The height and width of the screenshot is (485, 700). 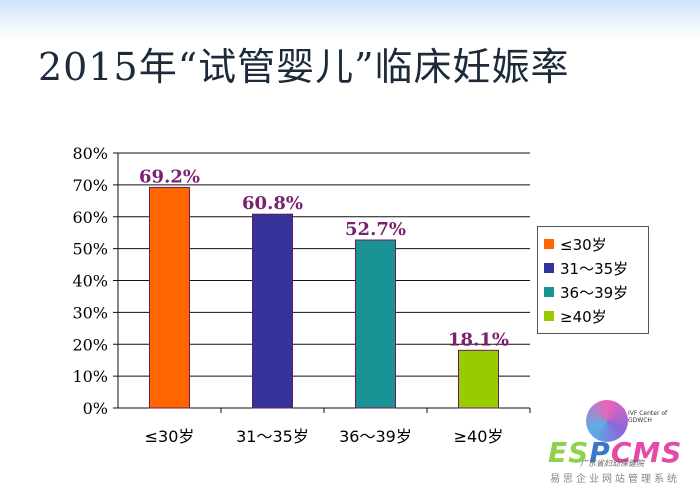 I want to click on slide-title: 2015年“试管婴儿”临床妊娠率, so click(x=304, y=67).